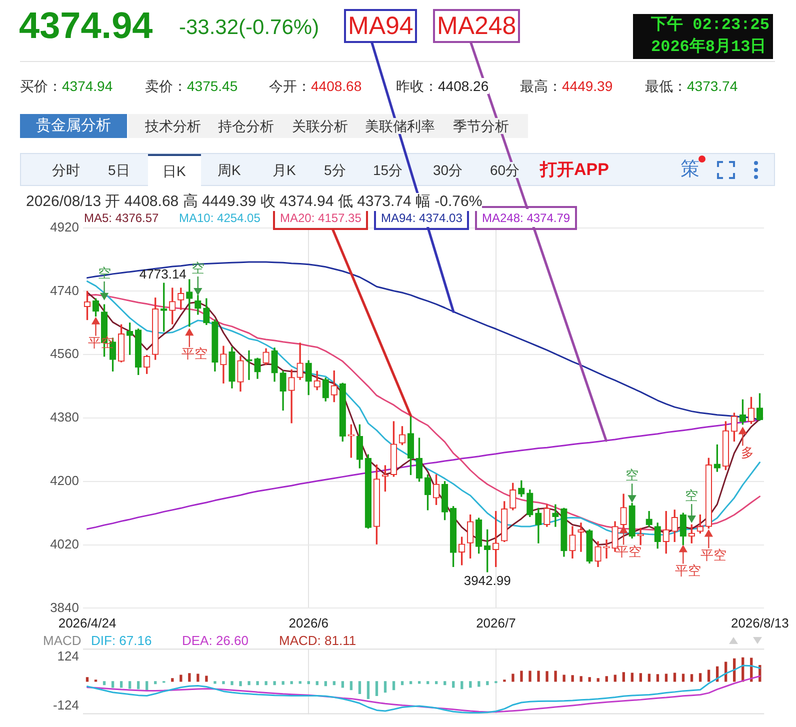 The width and height of the screenshot is (796, 727). What do you see at coordinates (541, 86) in the screenshot?
I see `text: 最高：` at bounding box center [541, 86].